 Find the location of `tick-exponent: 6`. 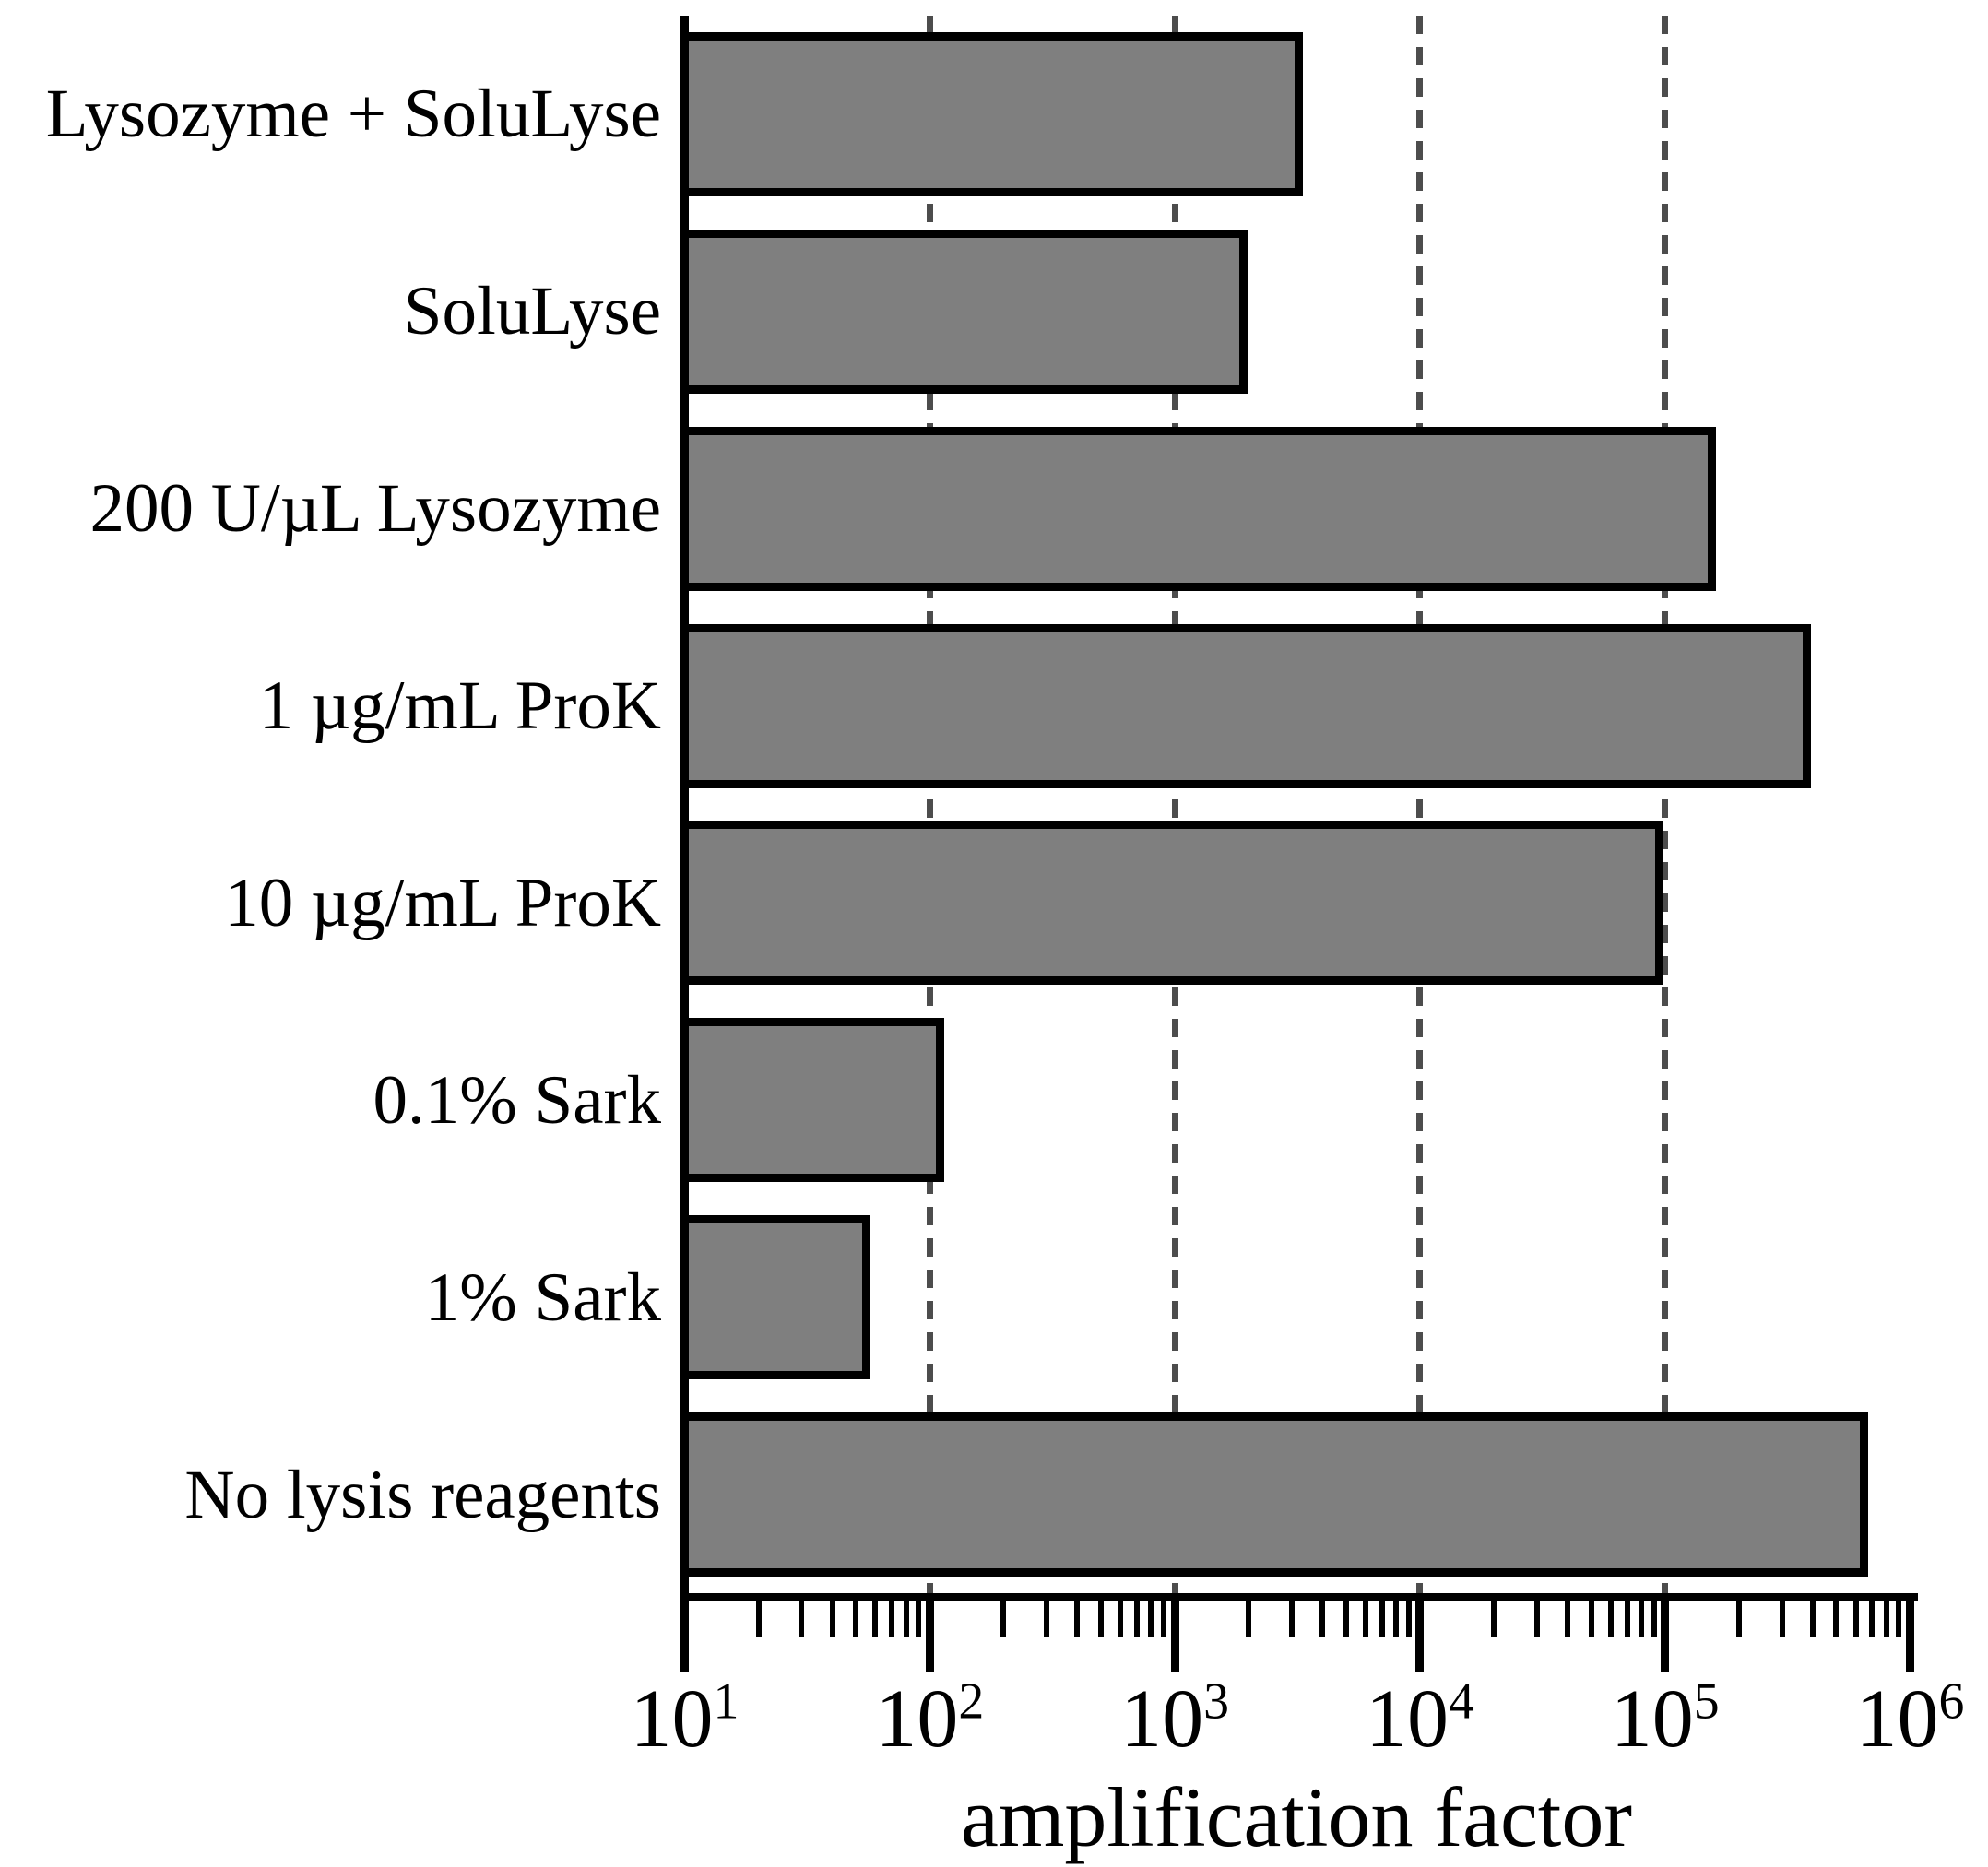

tick-exponent: 6 is located at coordinates (1952, 1701).